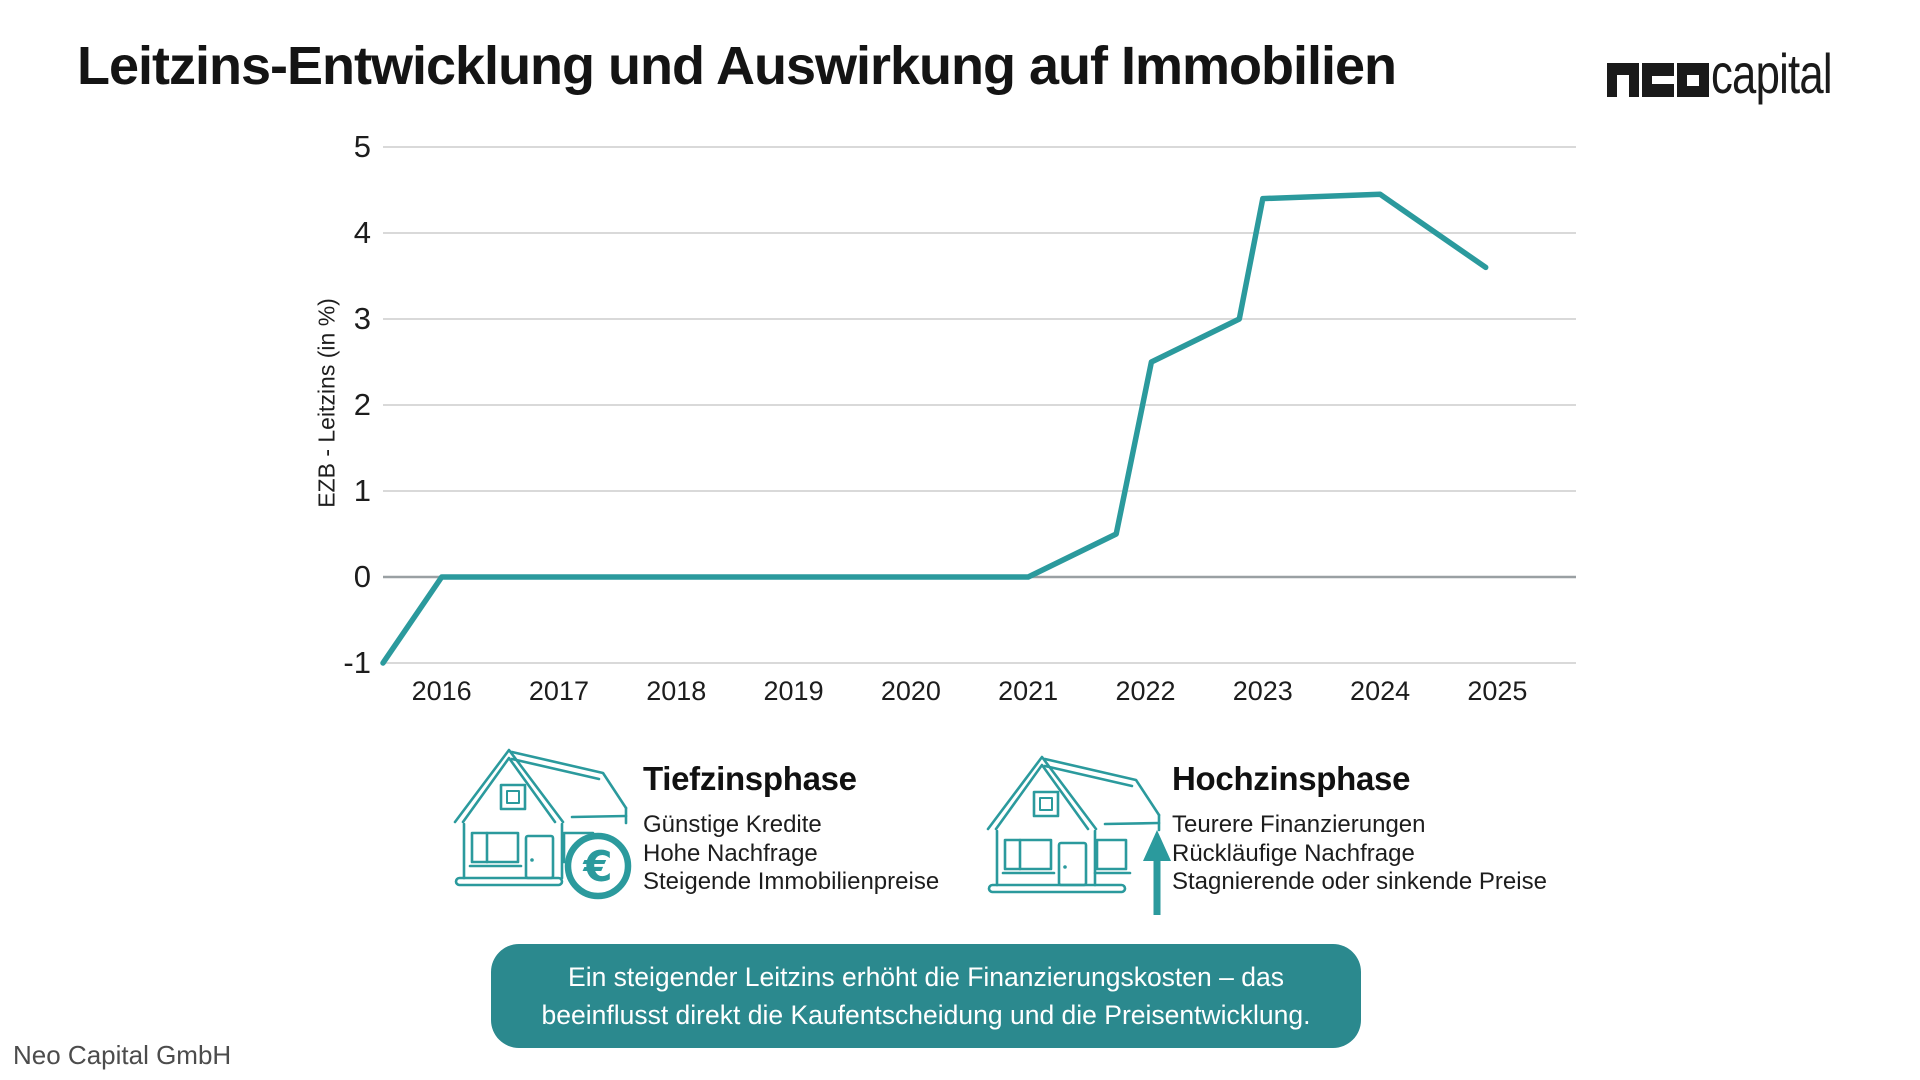 The image size is (1920, 1080). I want to click on y-tick-label: 0, so click(362, 576).